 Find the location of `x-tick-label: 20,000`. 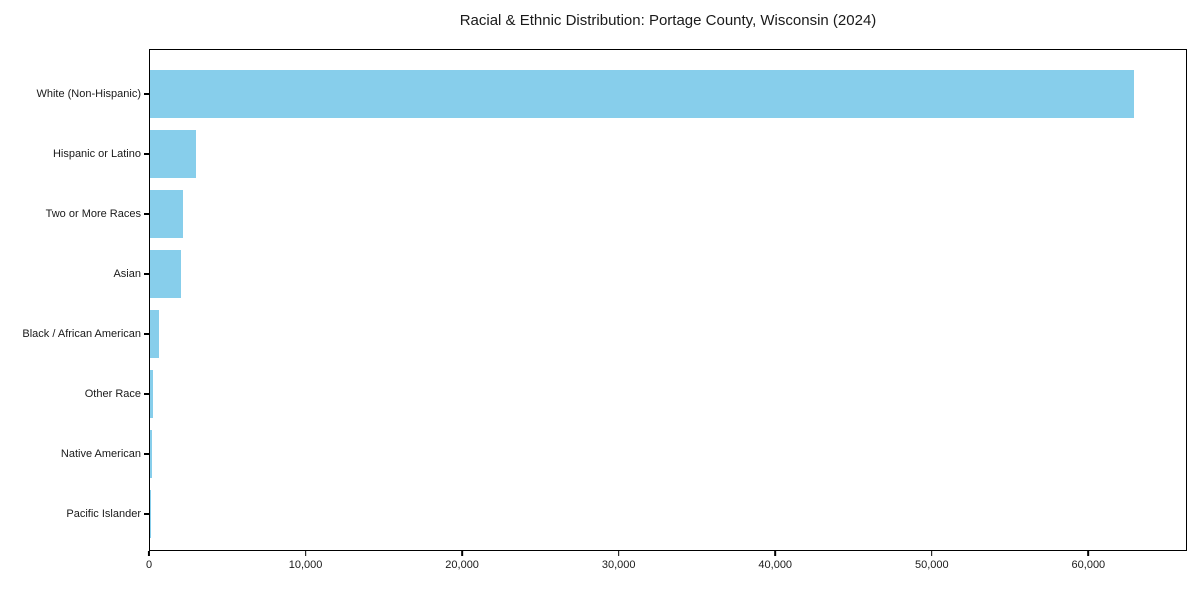

x-tick-label: 20,000 is located at coordinates (462, 565).